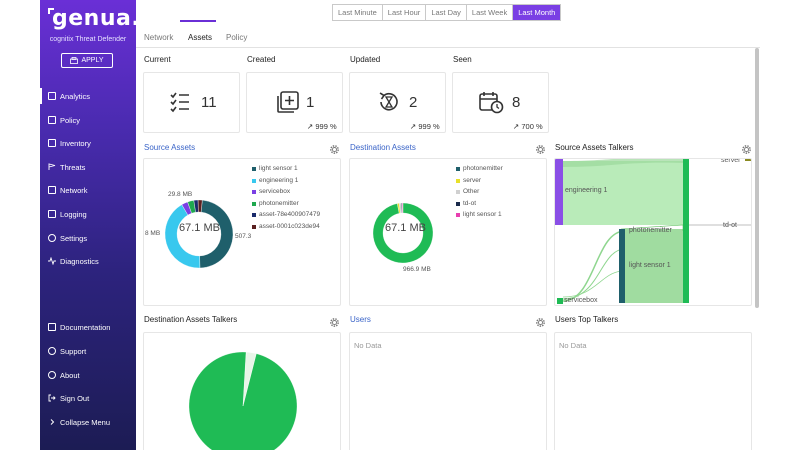 The image size is (800, 450). I want to click on sankey-label: light sensor 1, so click(650, 265).